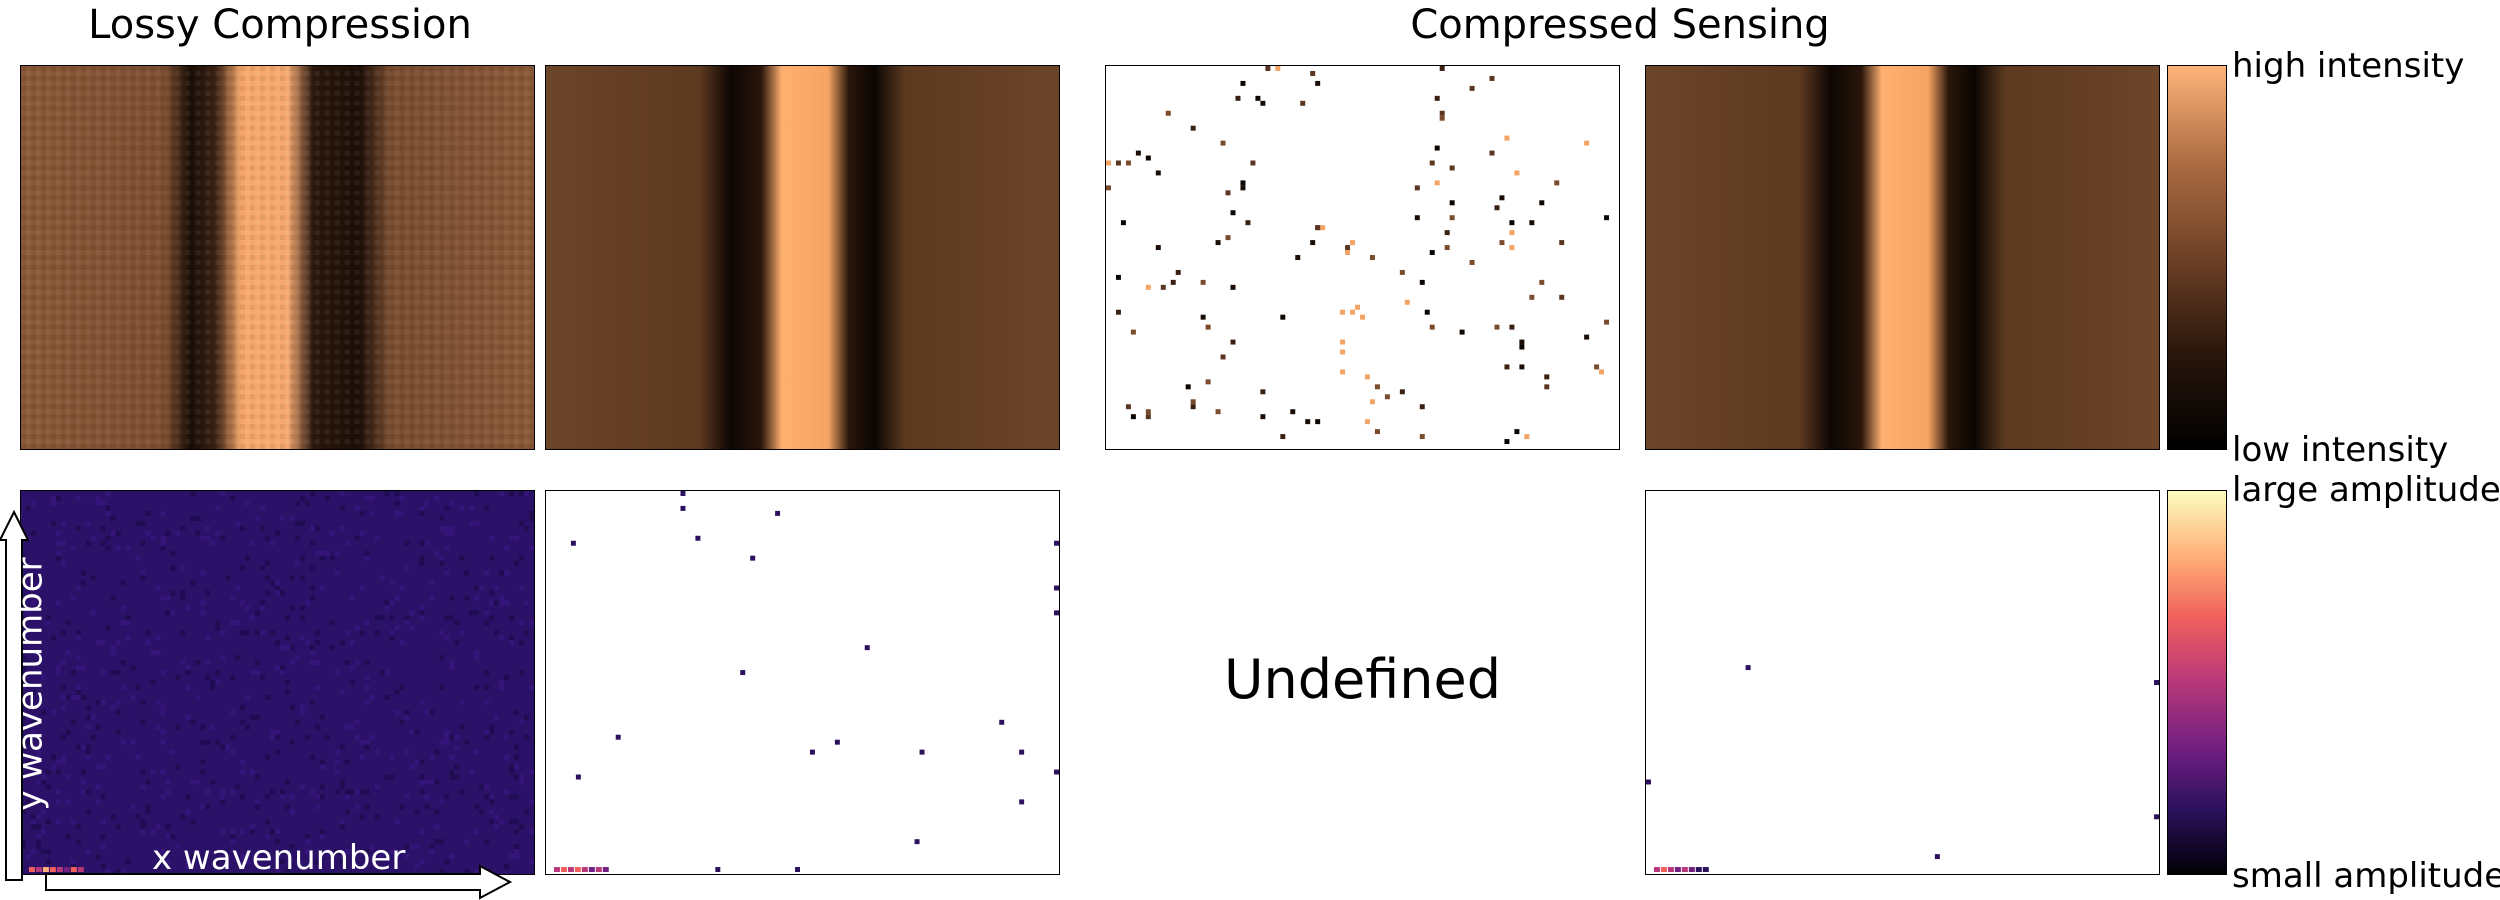 The height and width of the screenshot is (900, 2500). I want to click on reconstructed-image-panel, so click(1902, 257).